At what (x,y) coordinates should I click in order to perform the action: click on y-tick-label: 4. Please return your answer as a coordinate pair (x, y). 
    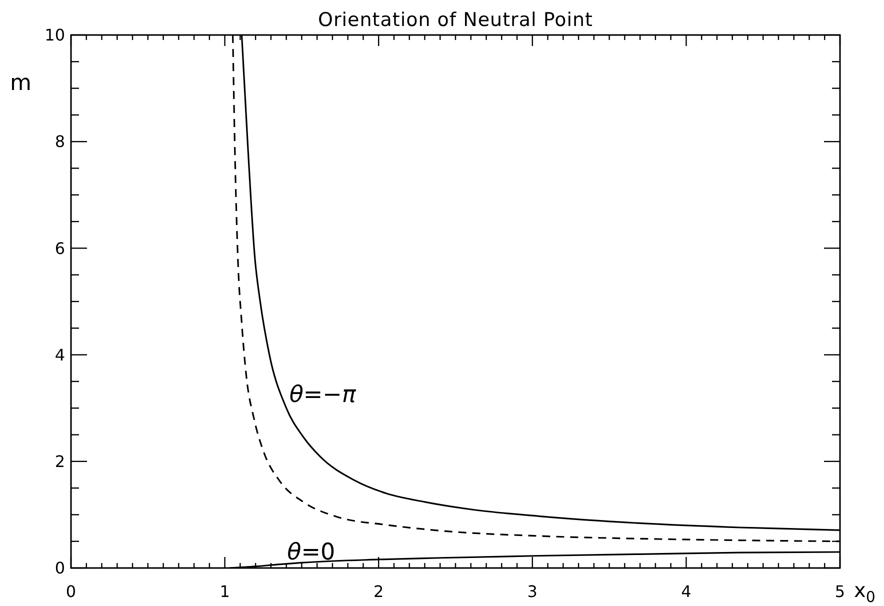
    Looking at the image, I should click on (59, 354).